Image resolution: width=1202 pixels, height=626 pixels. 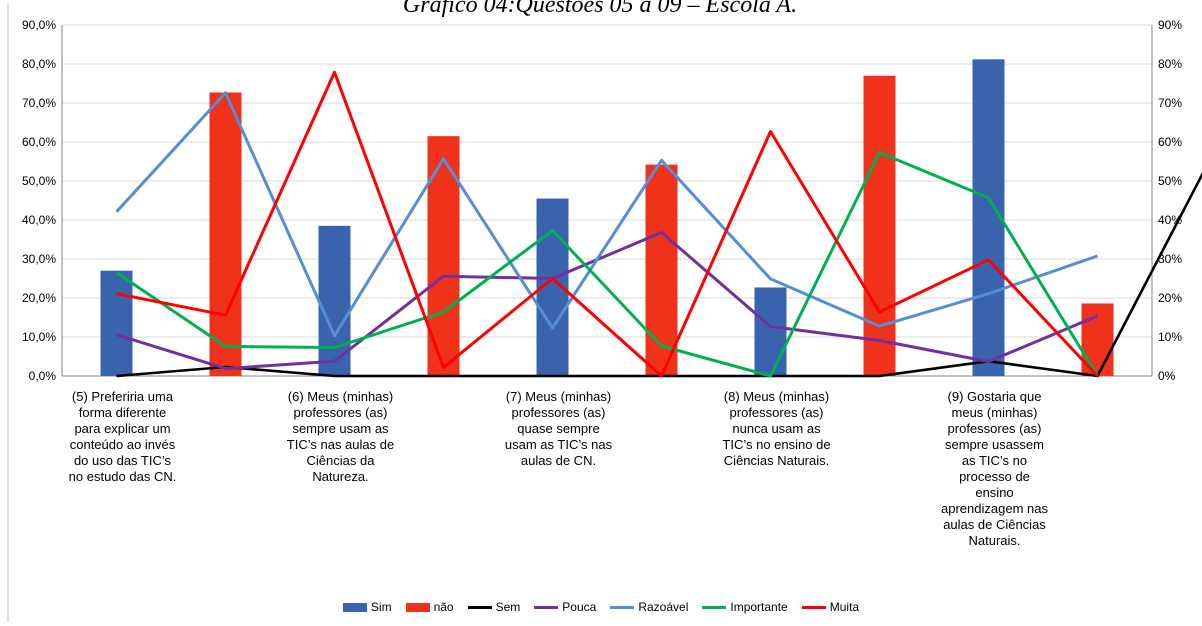 What do you see at coordinates (508, 607) in the screenshot?
I see `legend-label: Sem` at bounding box center [508, 607].